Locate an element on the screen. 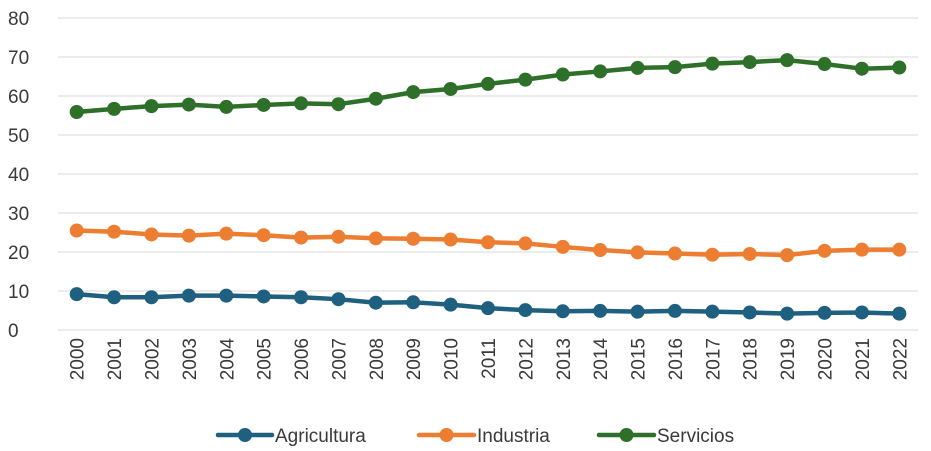 This screenshot has height=451, width=931. x-tick-label: 2021 is located at coordinates (863, 359).